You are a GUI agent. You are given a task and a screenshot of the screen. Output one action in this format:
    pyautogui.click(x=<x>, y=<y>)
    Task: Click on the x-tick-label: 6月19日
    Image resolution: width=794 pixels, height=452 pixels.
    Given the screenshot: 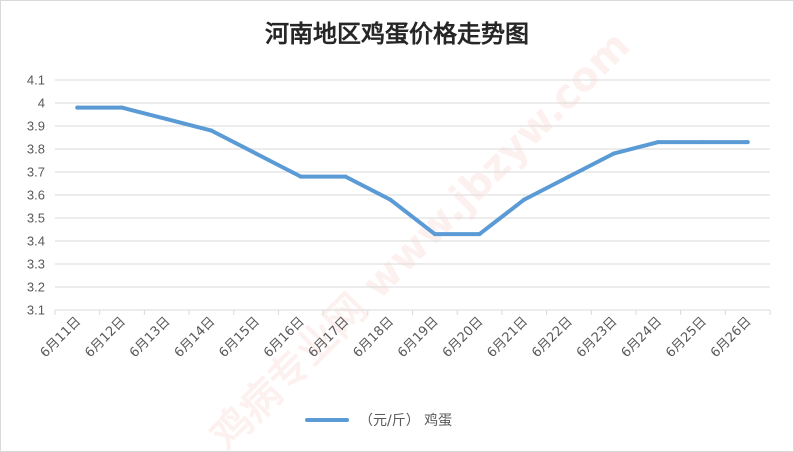 What is the action you would take?
    pyautogui.click(x=418, y=337)
    